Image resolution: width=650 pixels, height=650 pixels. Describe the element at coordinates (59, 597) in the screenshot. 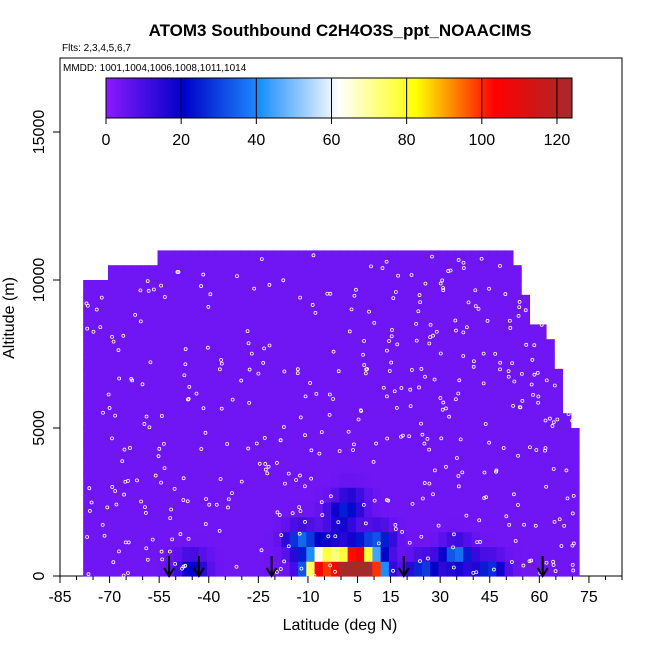

I see `x-tick-label: -85` at that location.